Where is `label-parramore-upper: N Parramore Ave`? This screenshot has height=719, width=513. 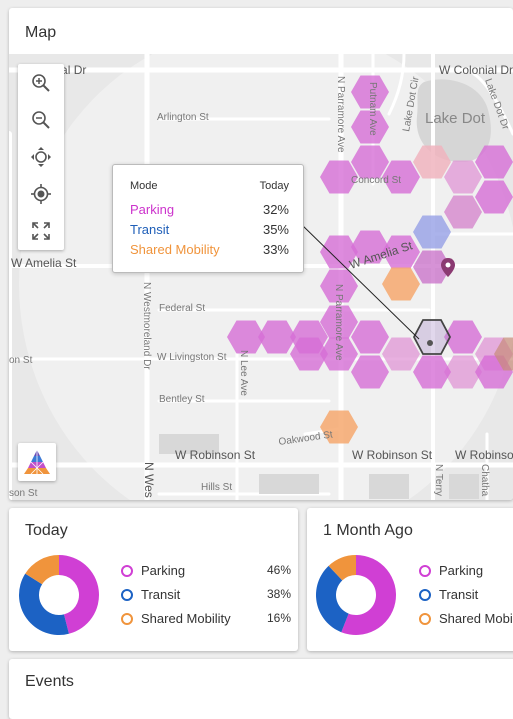 label-parramore-upper: N Parramore Ave is located at coordinates (340, 114).